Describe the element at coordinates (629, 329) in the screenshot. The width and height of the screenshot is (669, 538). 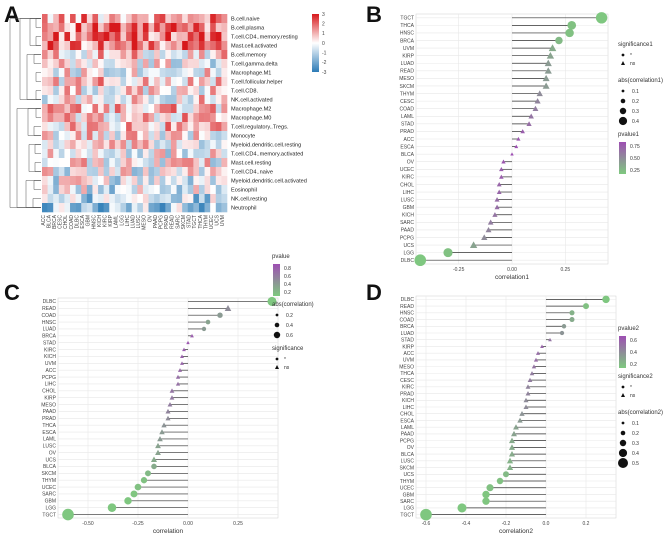
I see `legend-title: pvalue2` at that location.